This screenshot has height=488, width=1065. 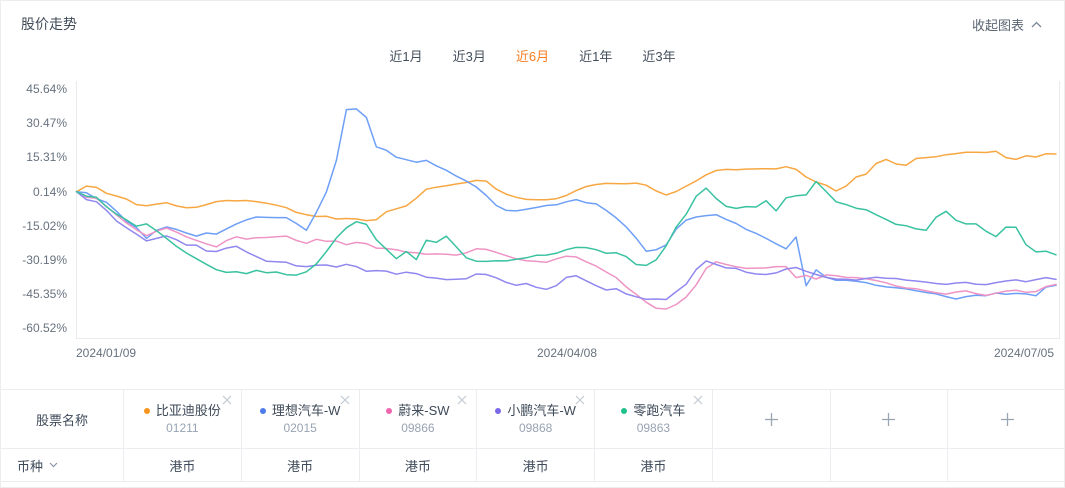 I want to click on y-axis-tick: -60.52%, so click(x=44, y=328).